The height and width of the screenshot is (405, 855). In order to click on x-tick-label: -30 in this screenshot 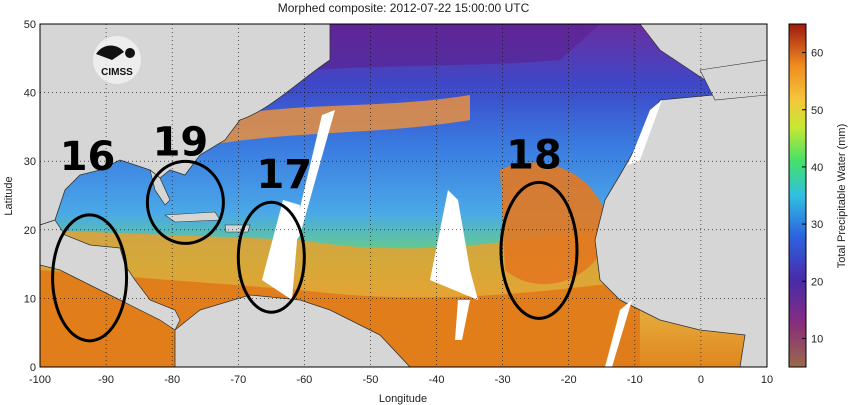, I will do `click(503, 380)`.